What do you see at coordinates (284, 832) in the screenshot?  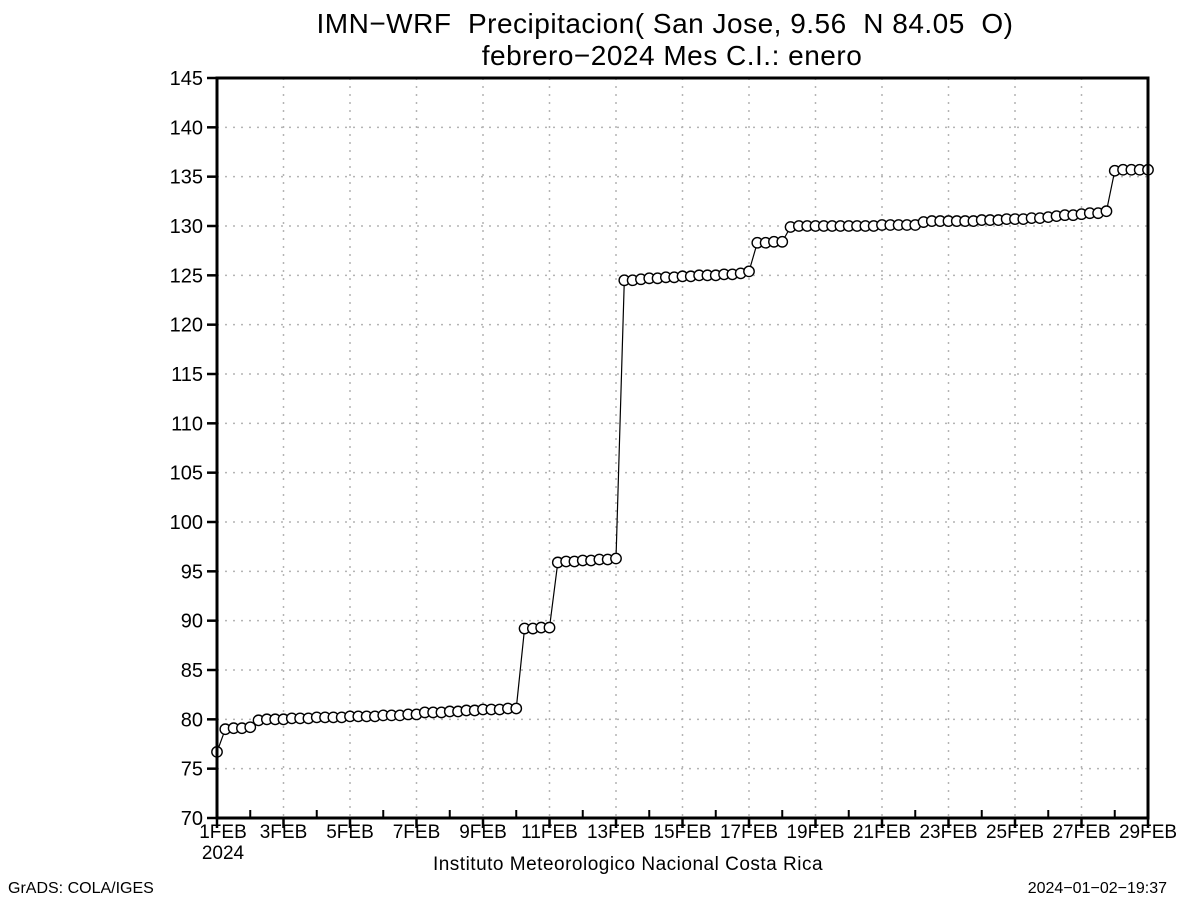 I see `x-axis-tick-label: 3FEB` at bounding box center [284, 832].